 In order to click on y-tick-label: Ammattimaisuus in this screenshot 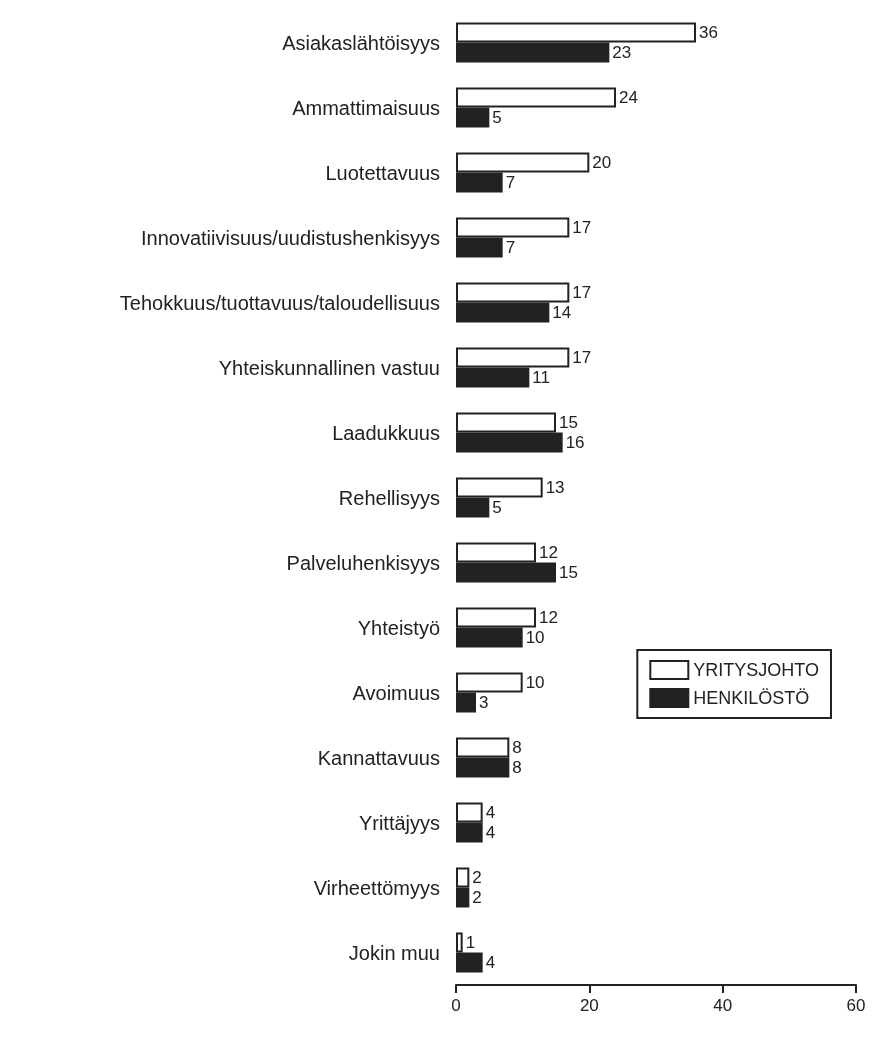, I will do `click(366, 107)`.